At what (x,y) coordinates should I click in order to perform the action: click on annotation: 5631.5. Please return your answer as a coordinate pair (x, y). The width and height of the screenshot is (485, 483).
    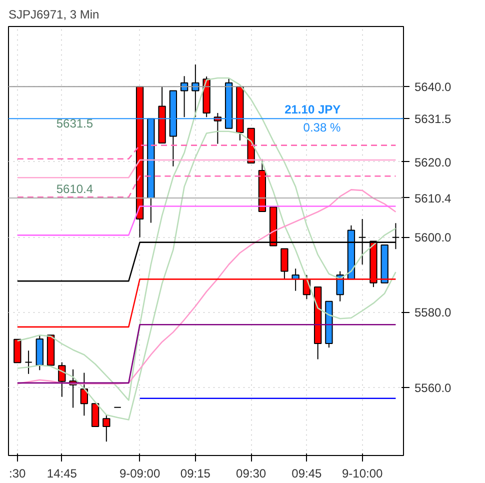
    Looking at the image, I should click on (75, 123).